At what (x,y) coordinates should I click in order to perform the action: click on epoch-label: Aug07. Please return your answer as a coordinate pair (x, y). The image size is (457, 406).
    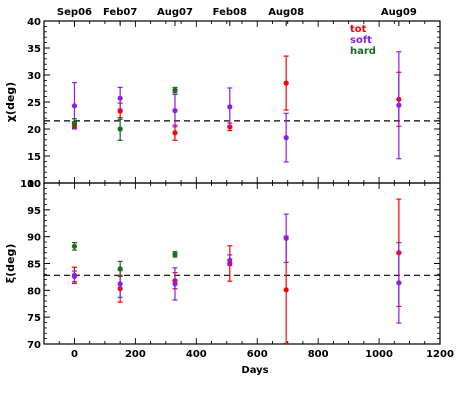
    Looking at the image, I should click on (175, 12).